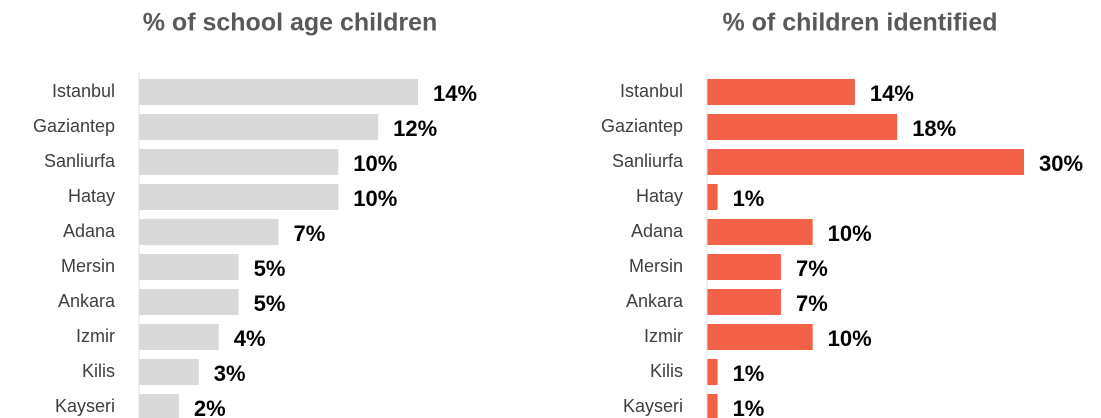  What do you see at coordinates (1061, 163) in the screenshot?
I see `data-label: 30%` at bounding box center [1061, 163].